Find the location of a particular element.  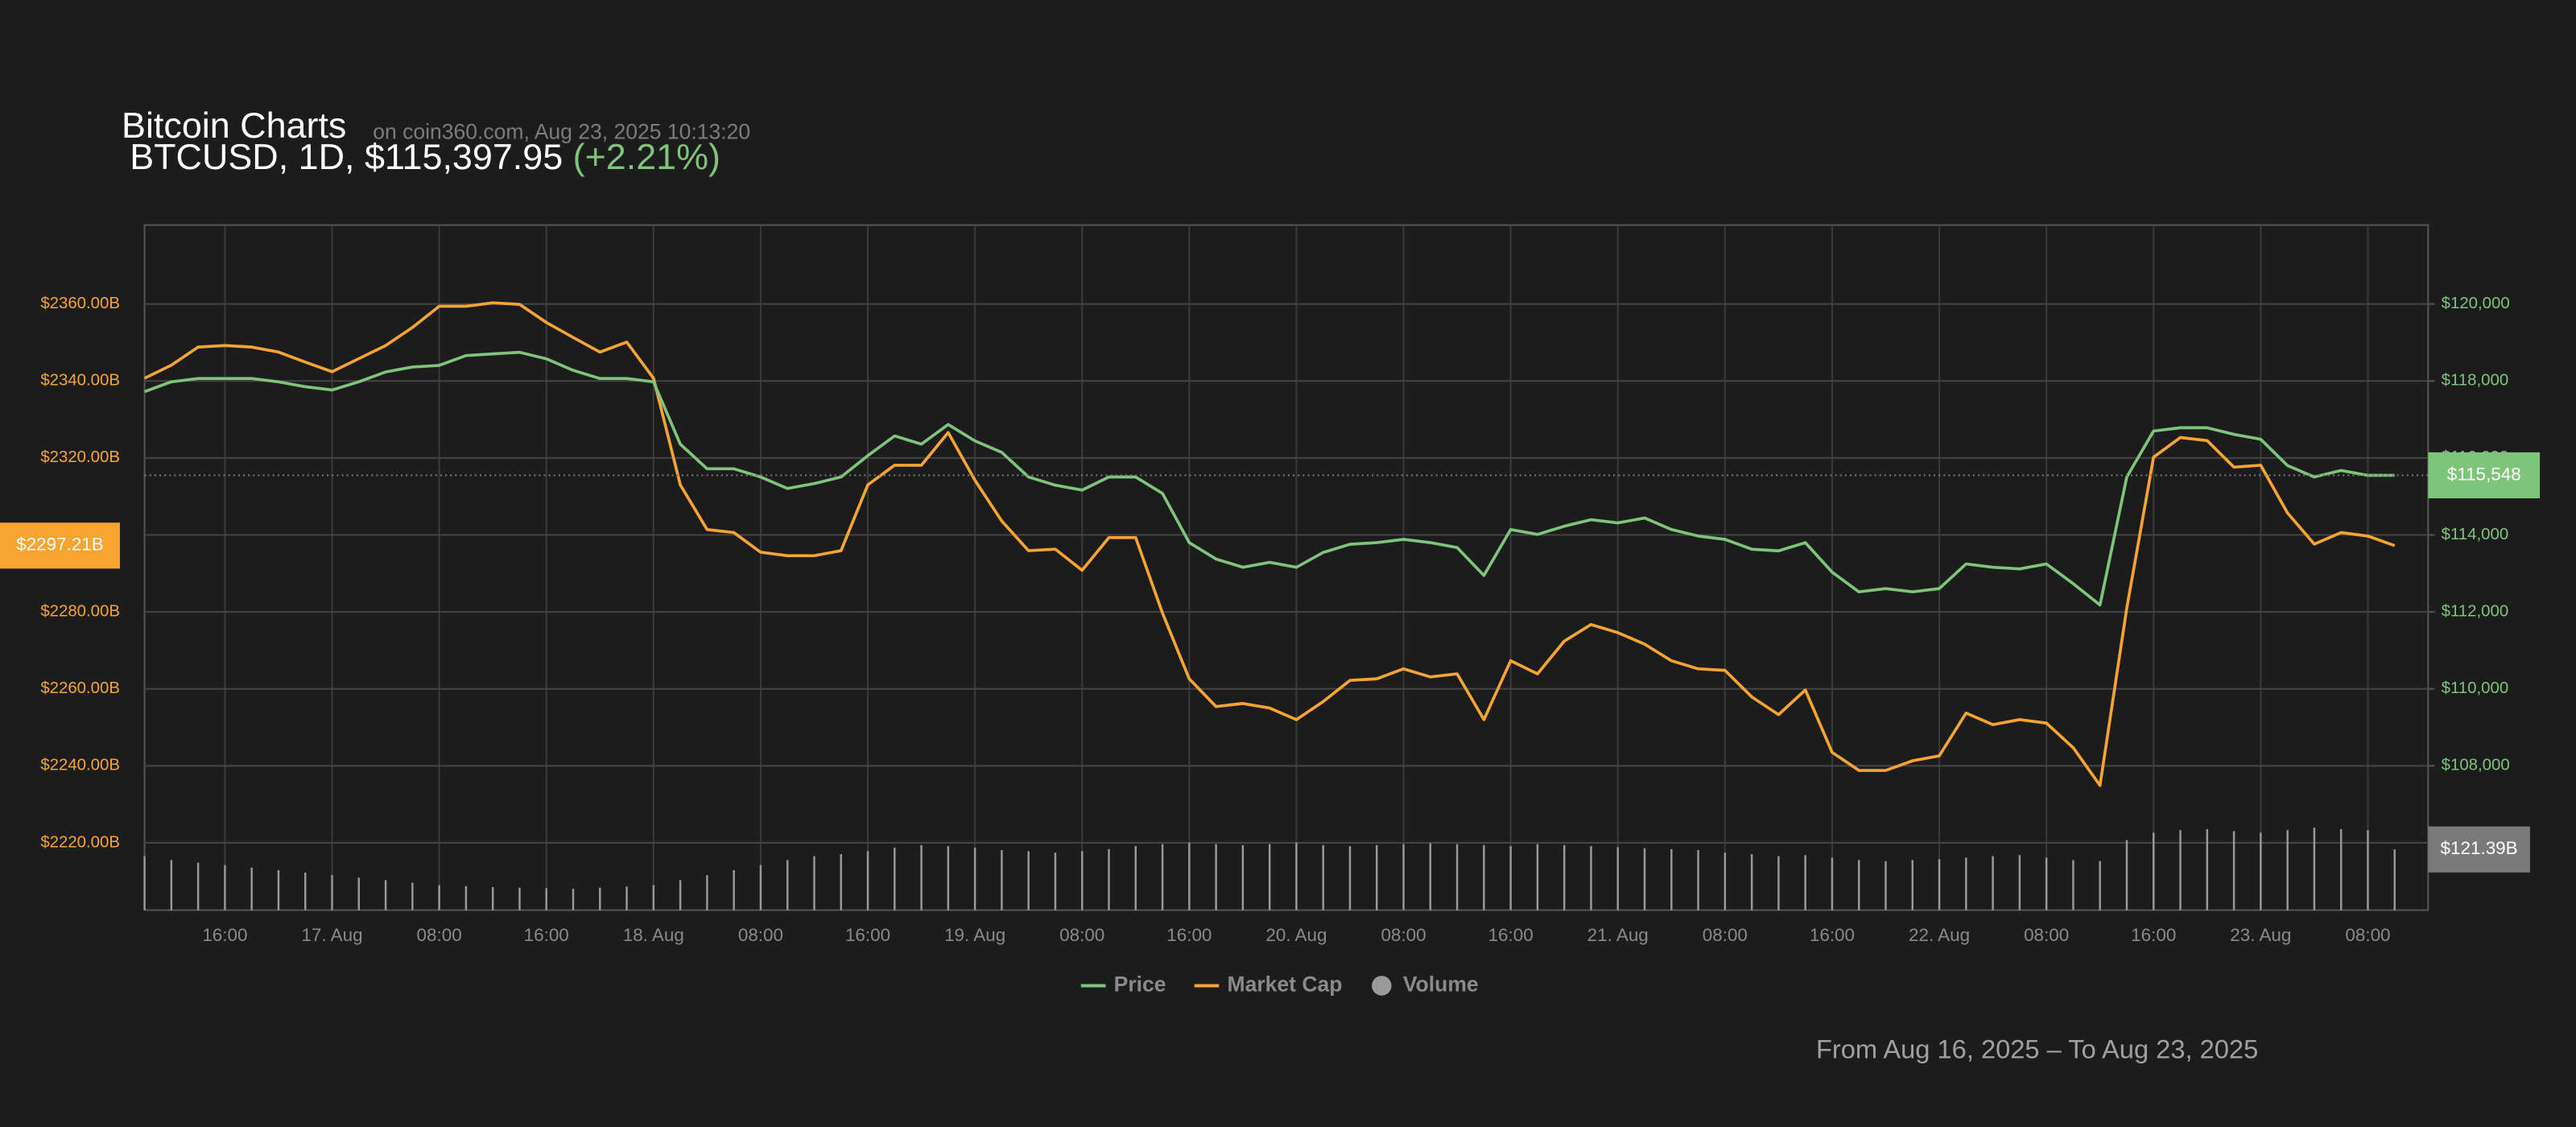

x-tick-label: 17. Aug is located at coordinates (331, 935).